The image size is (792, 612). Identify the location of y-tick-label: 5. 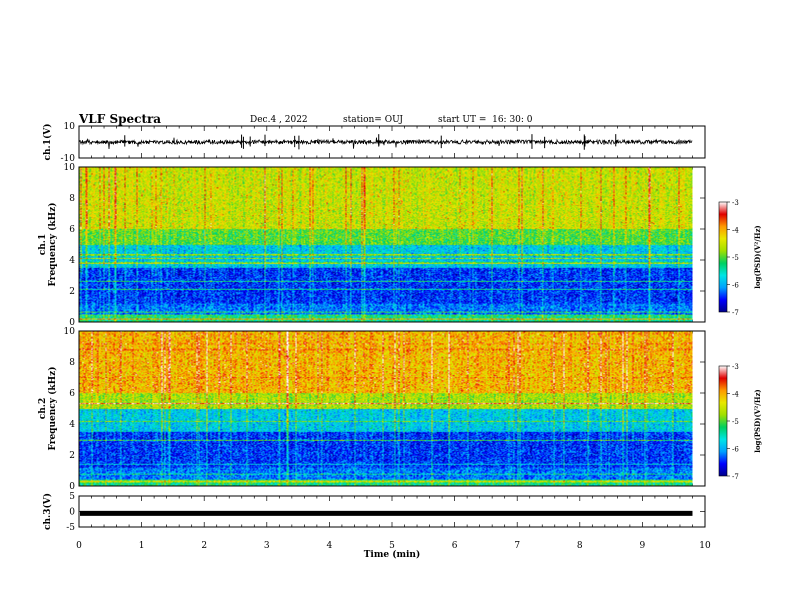
(72, 497).